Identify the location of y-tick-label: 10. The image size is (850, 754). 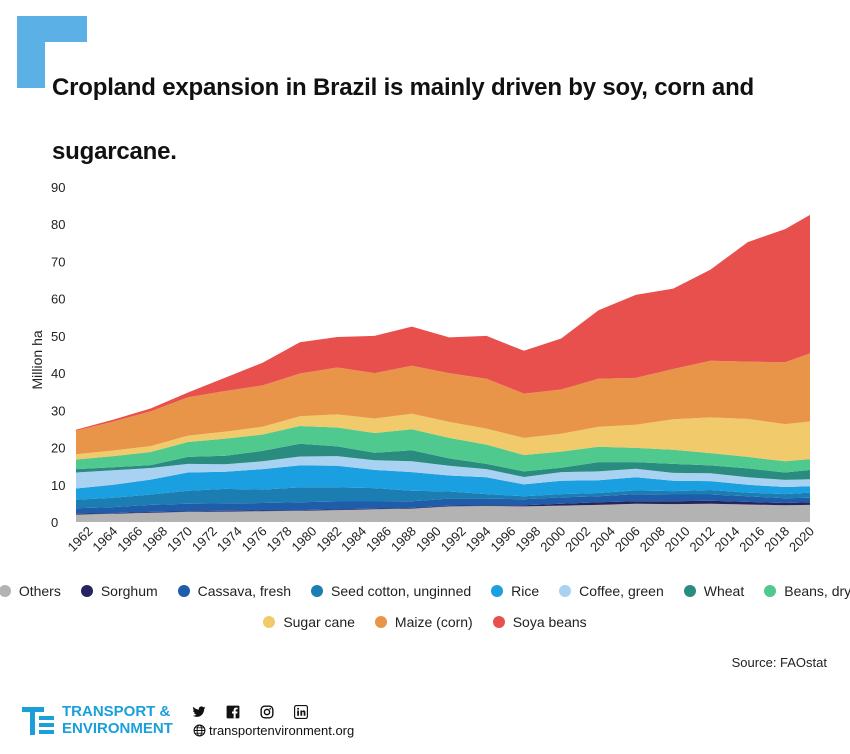
(58, 485).